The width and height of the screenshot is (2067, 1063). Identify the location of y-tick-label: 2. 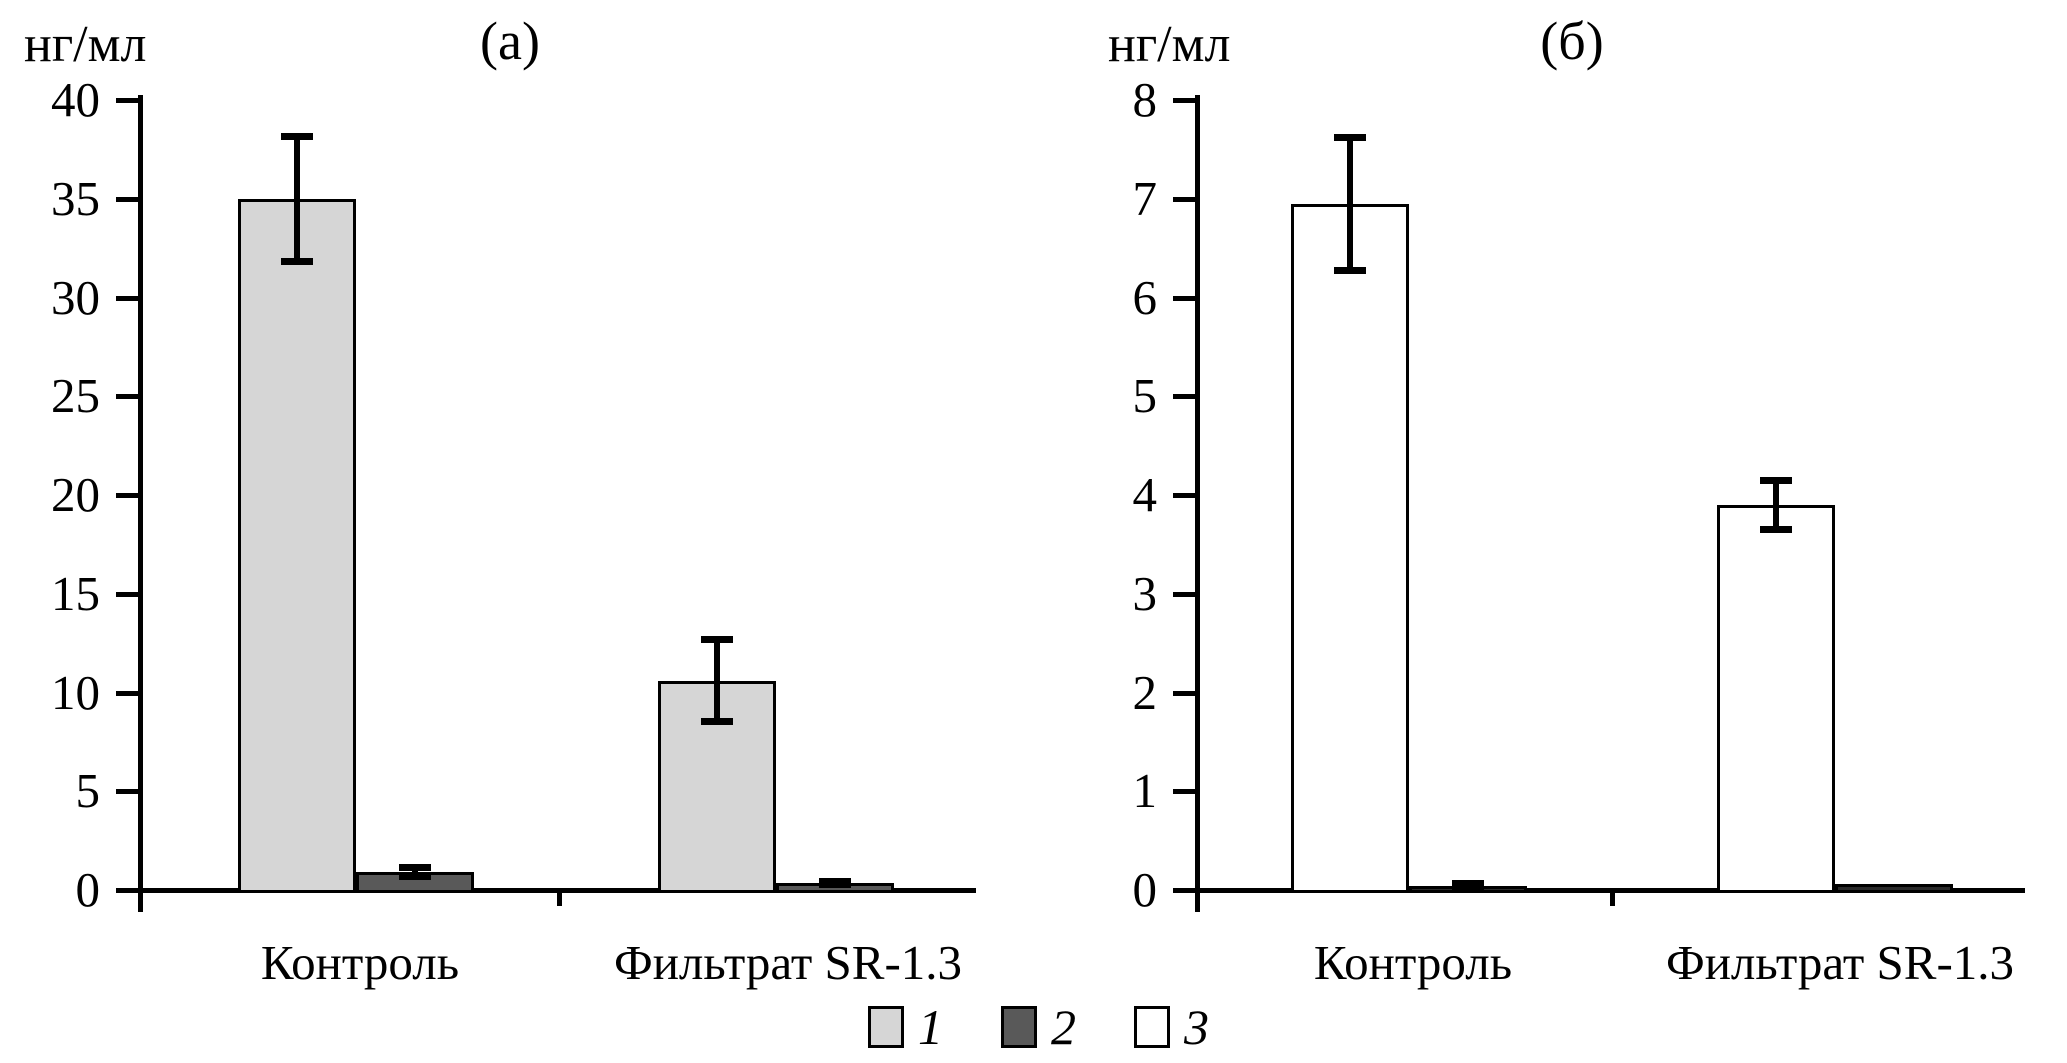
(1145, 692).